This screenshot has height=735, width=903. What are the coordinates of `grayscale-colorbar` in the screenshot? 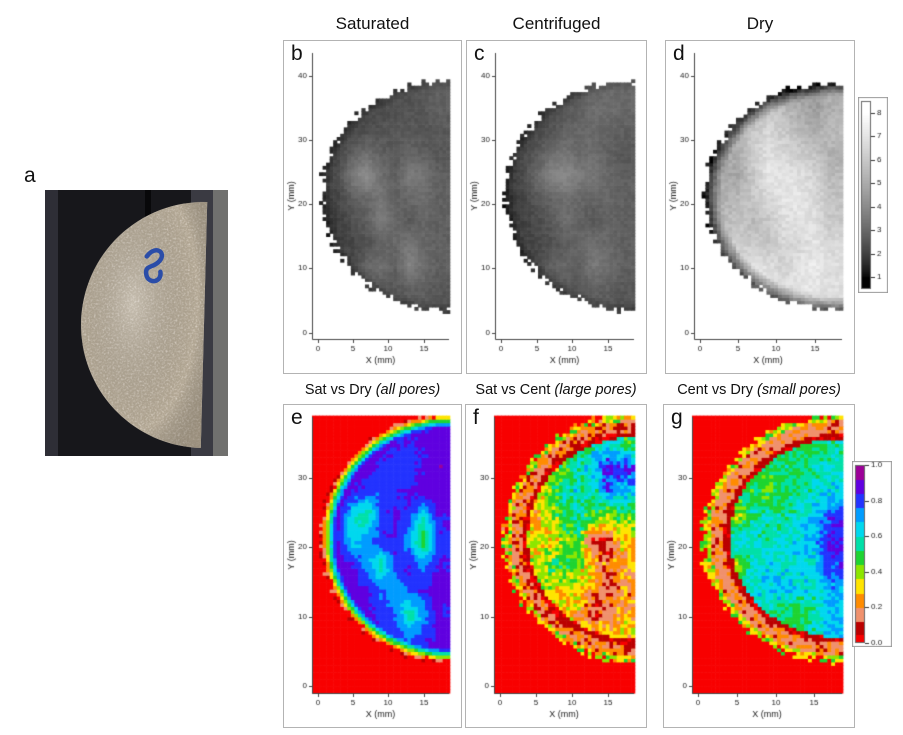 It's located at (873, 197).